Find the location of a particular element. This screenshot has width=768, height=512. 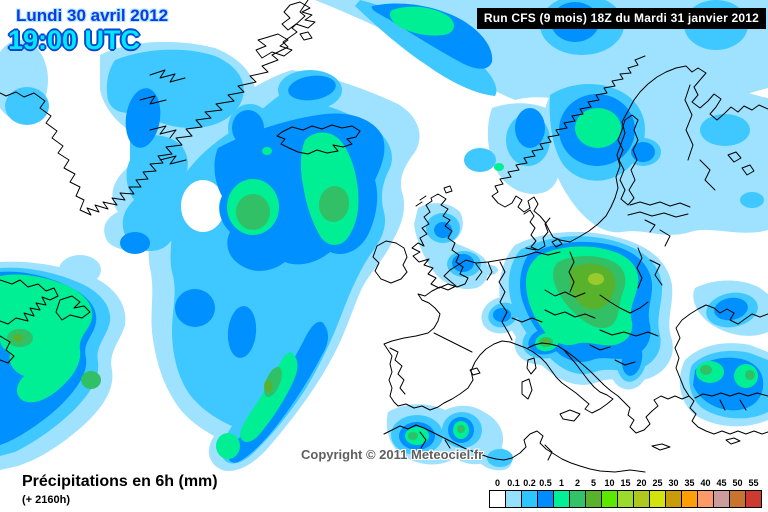

legend-value-label: 0.2 is located at coordinates (529, 483).